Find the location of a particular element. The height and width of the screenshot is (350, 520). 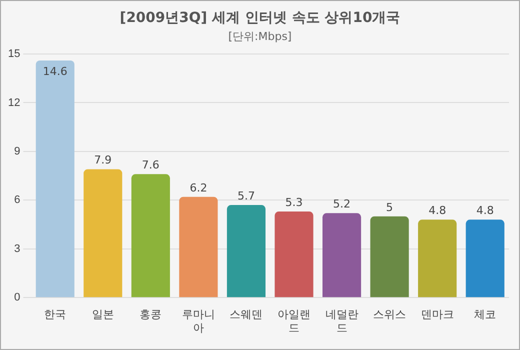

x-tick-label: 체코 is located at coordinates (485, 315).